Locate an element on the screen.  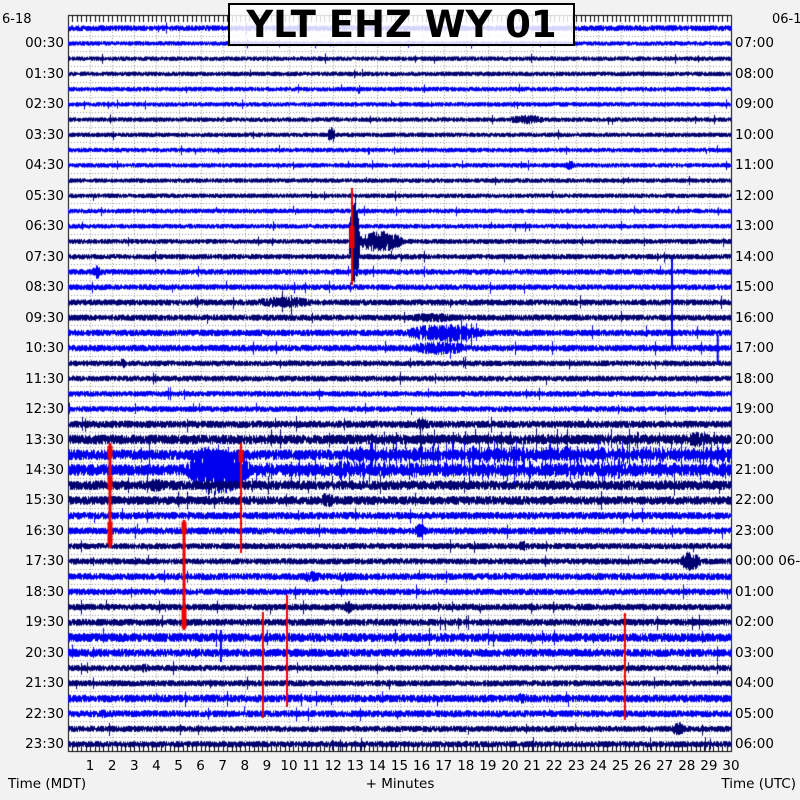
time-label: 02:00 is located at coordinates (754, 622).